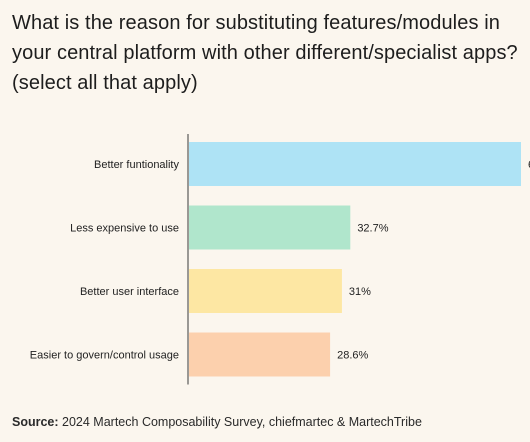 This screenshot has width=530, height=442. What do you see at coordinates (372, 229) in the screenshot?
I see `value-label: 32.7%` at bounding box center [372, 229].